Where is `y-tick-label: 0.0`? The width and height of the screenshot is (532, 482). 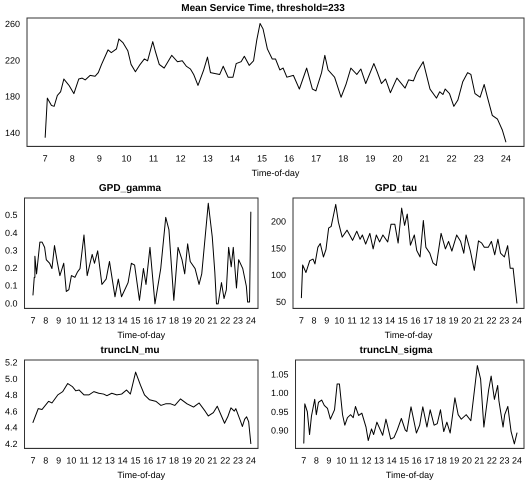
y-tick-label: 0.0 is located at coordinates (11, 303).